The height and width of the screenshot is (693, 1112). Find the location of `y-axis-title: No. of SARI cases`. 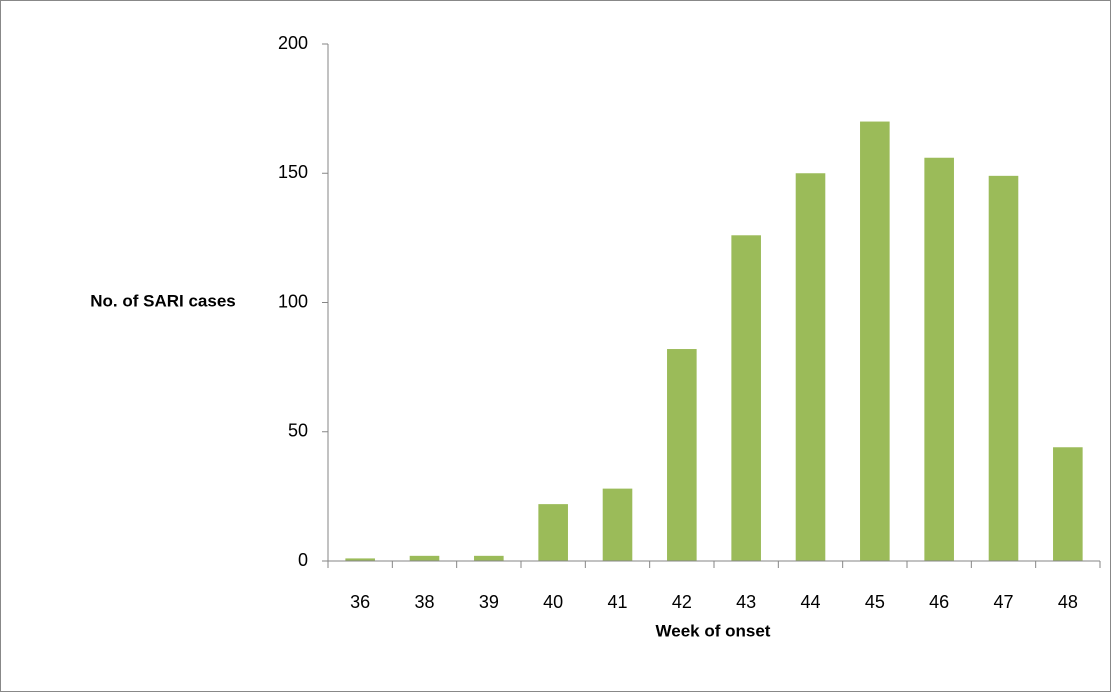

y-axis-title: No. of SARI cases is located at coordinates (163, 300).